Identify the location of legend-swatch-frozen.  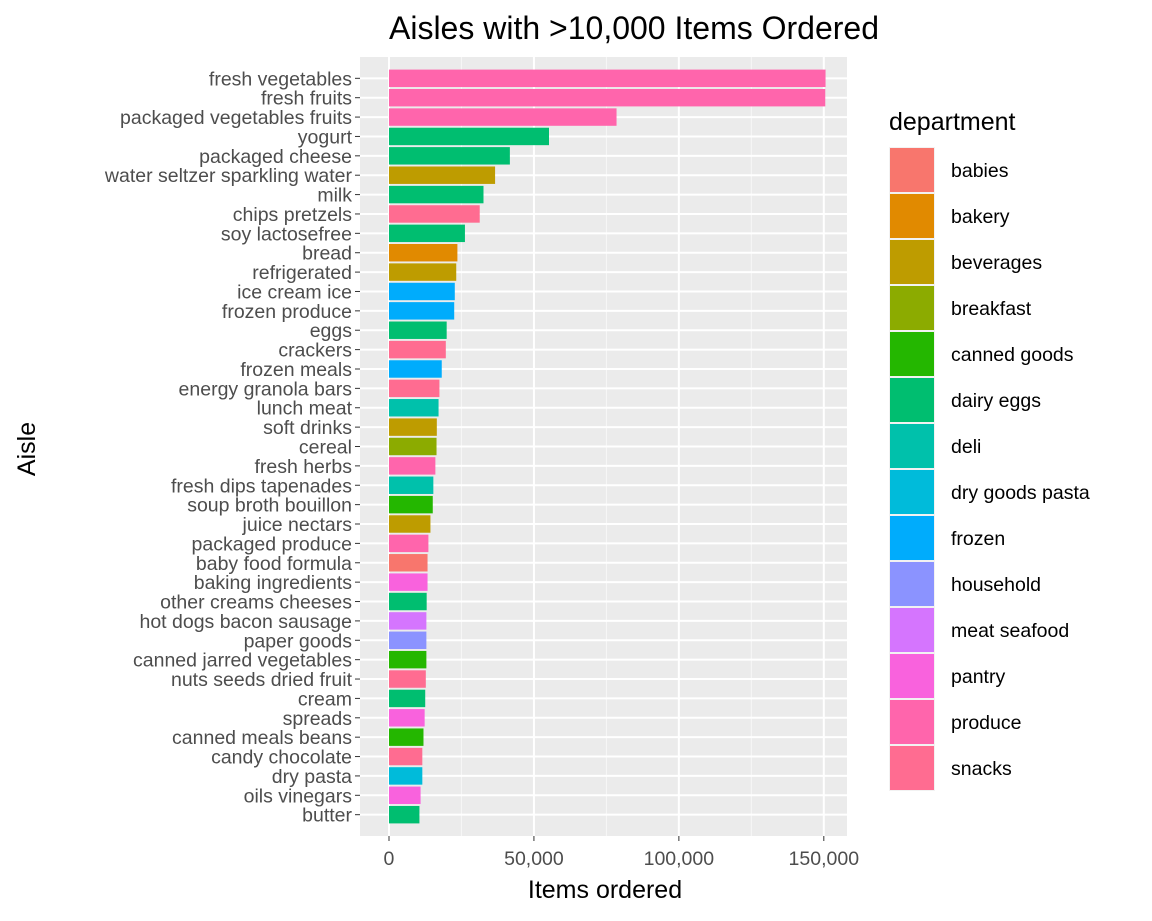
(912, 538).